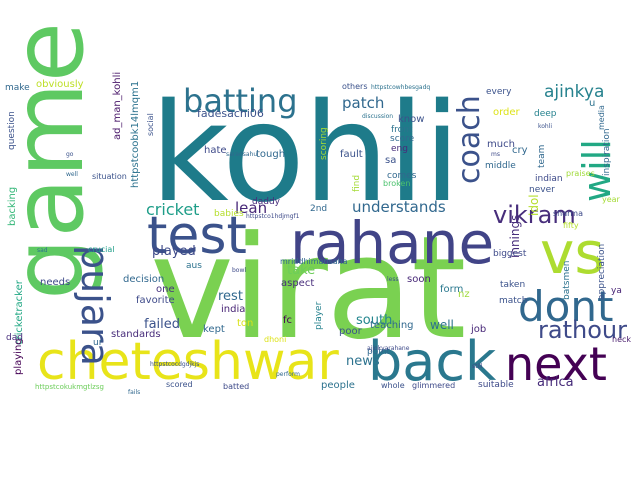 This screenshot has height=480, width=640. Describe the element at coordinates (230, 296) in the screenshot. I see `word: rest` at that location.